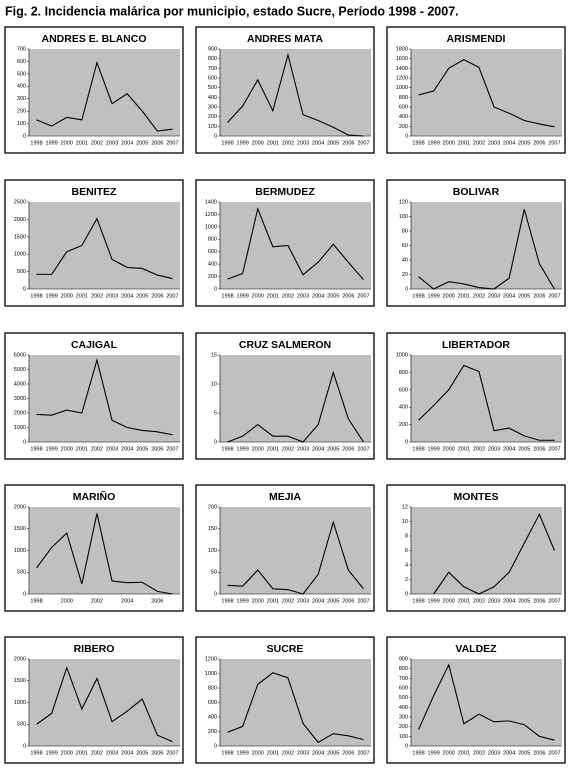 Image resolution: width=569 pixels, height=768 pixels. I want to click on y-tick-label: 80, so click(405, 231).